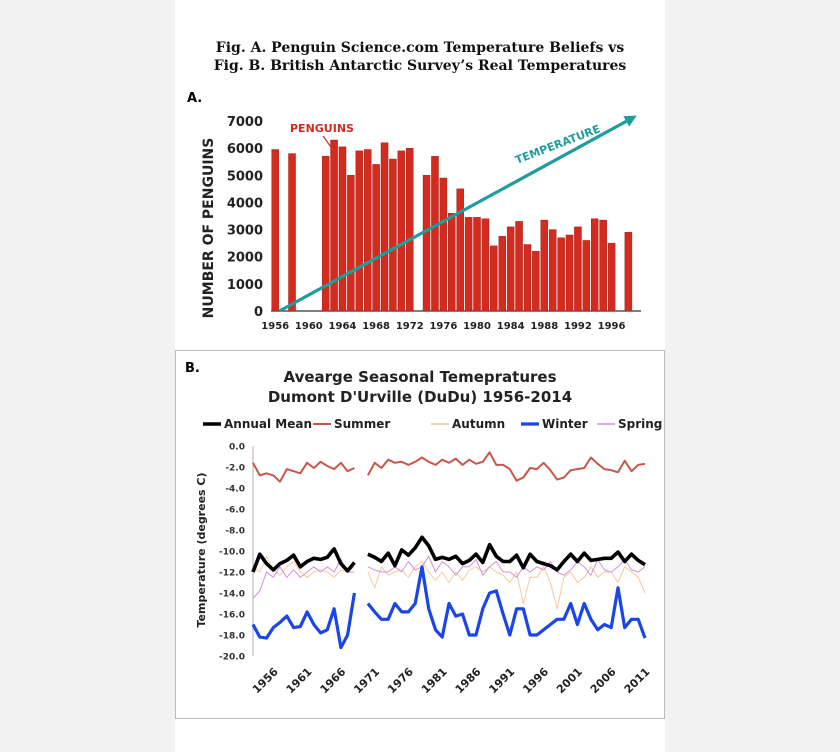 The height and width of the screenshot is (752, 840). Describe the element at coordinates (328, 143) in the screenshot. I see `penguins-annotation-pointer` at that location.